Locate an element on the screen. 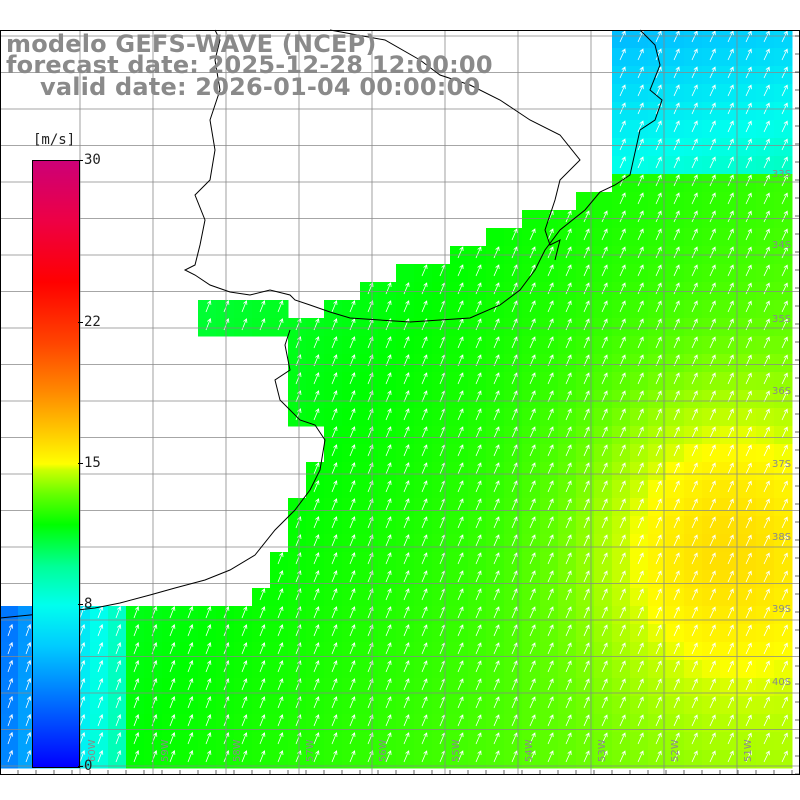 This screenshot has width=800, height=800. latitude-label: 38S is located at coordinates (781, 537).